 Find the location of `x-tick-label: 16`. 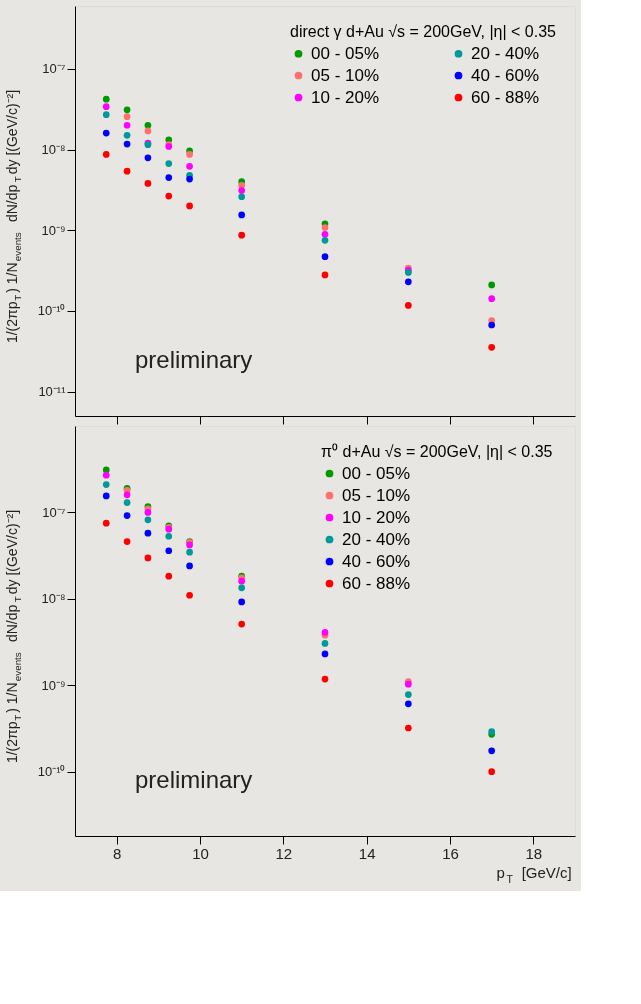

x-tick-label: 16 is located at coordinates (450, 853).